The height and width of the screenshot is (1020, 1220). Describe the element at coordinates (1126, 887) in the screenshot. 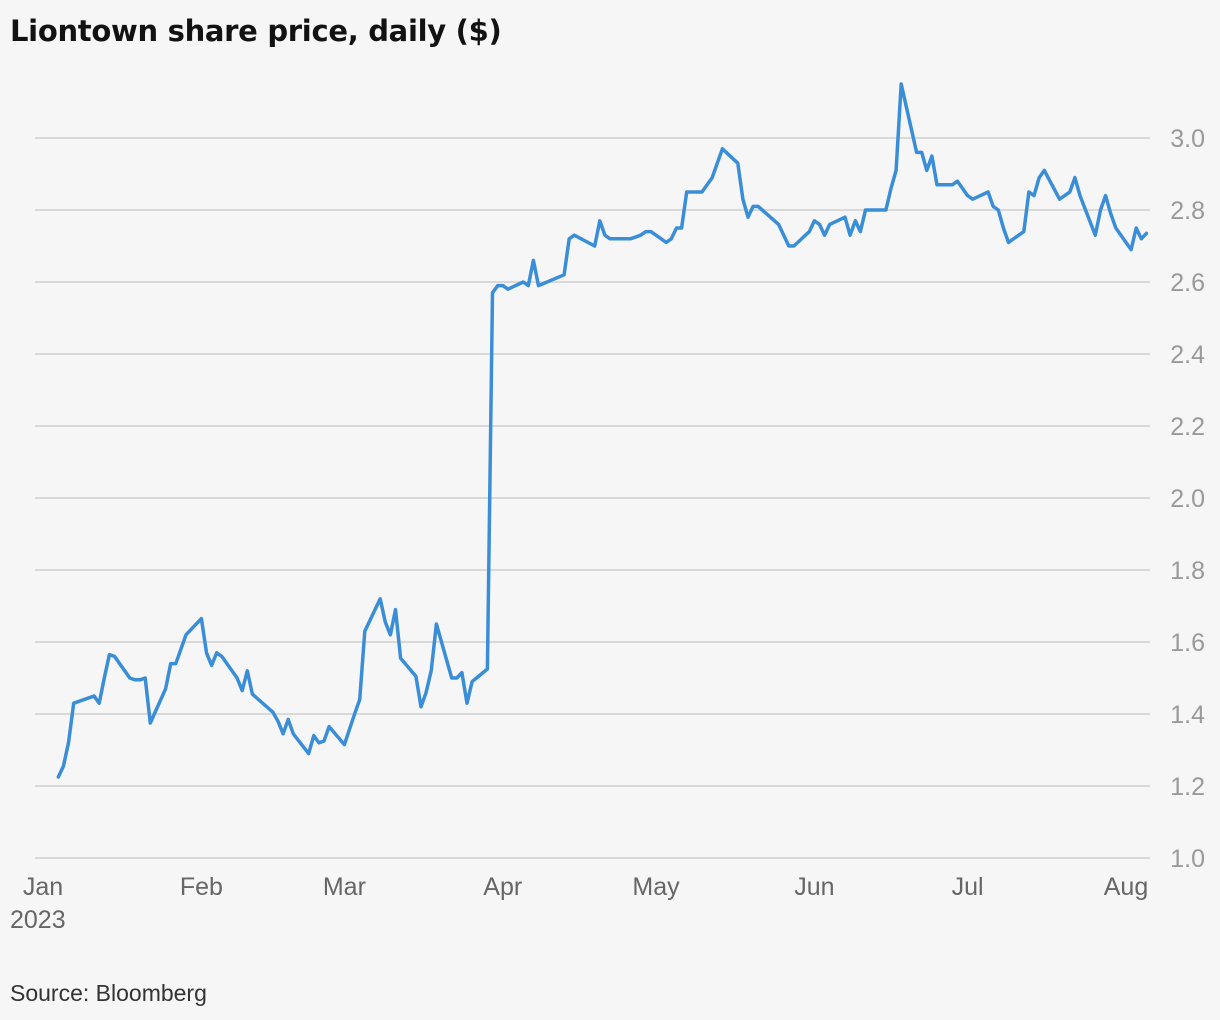

I see `x-tick-label: Aug` at that location.